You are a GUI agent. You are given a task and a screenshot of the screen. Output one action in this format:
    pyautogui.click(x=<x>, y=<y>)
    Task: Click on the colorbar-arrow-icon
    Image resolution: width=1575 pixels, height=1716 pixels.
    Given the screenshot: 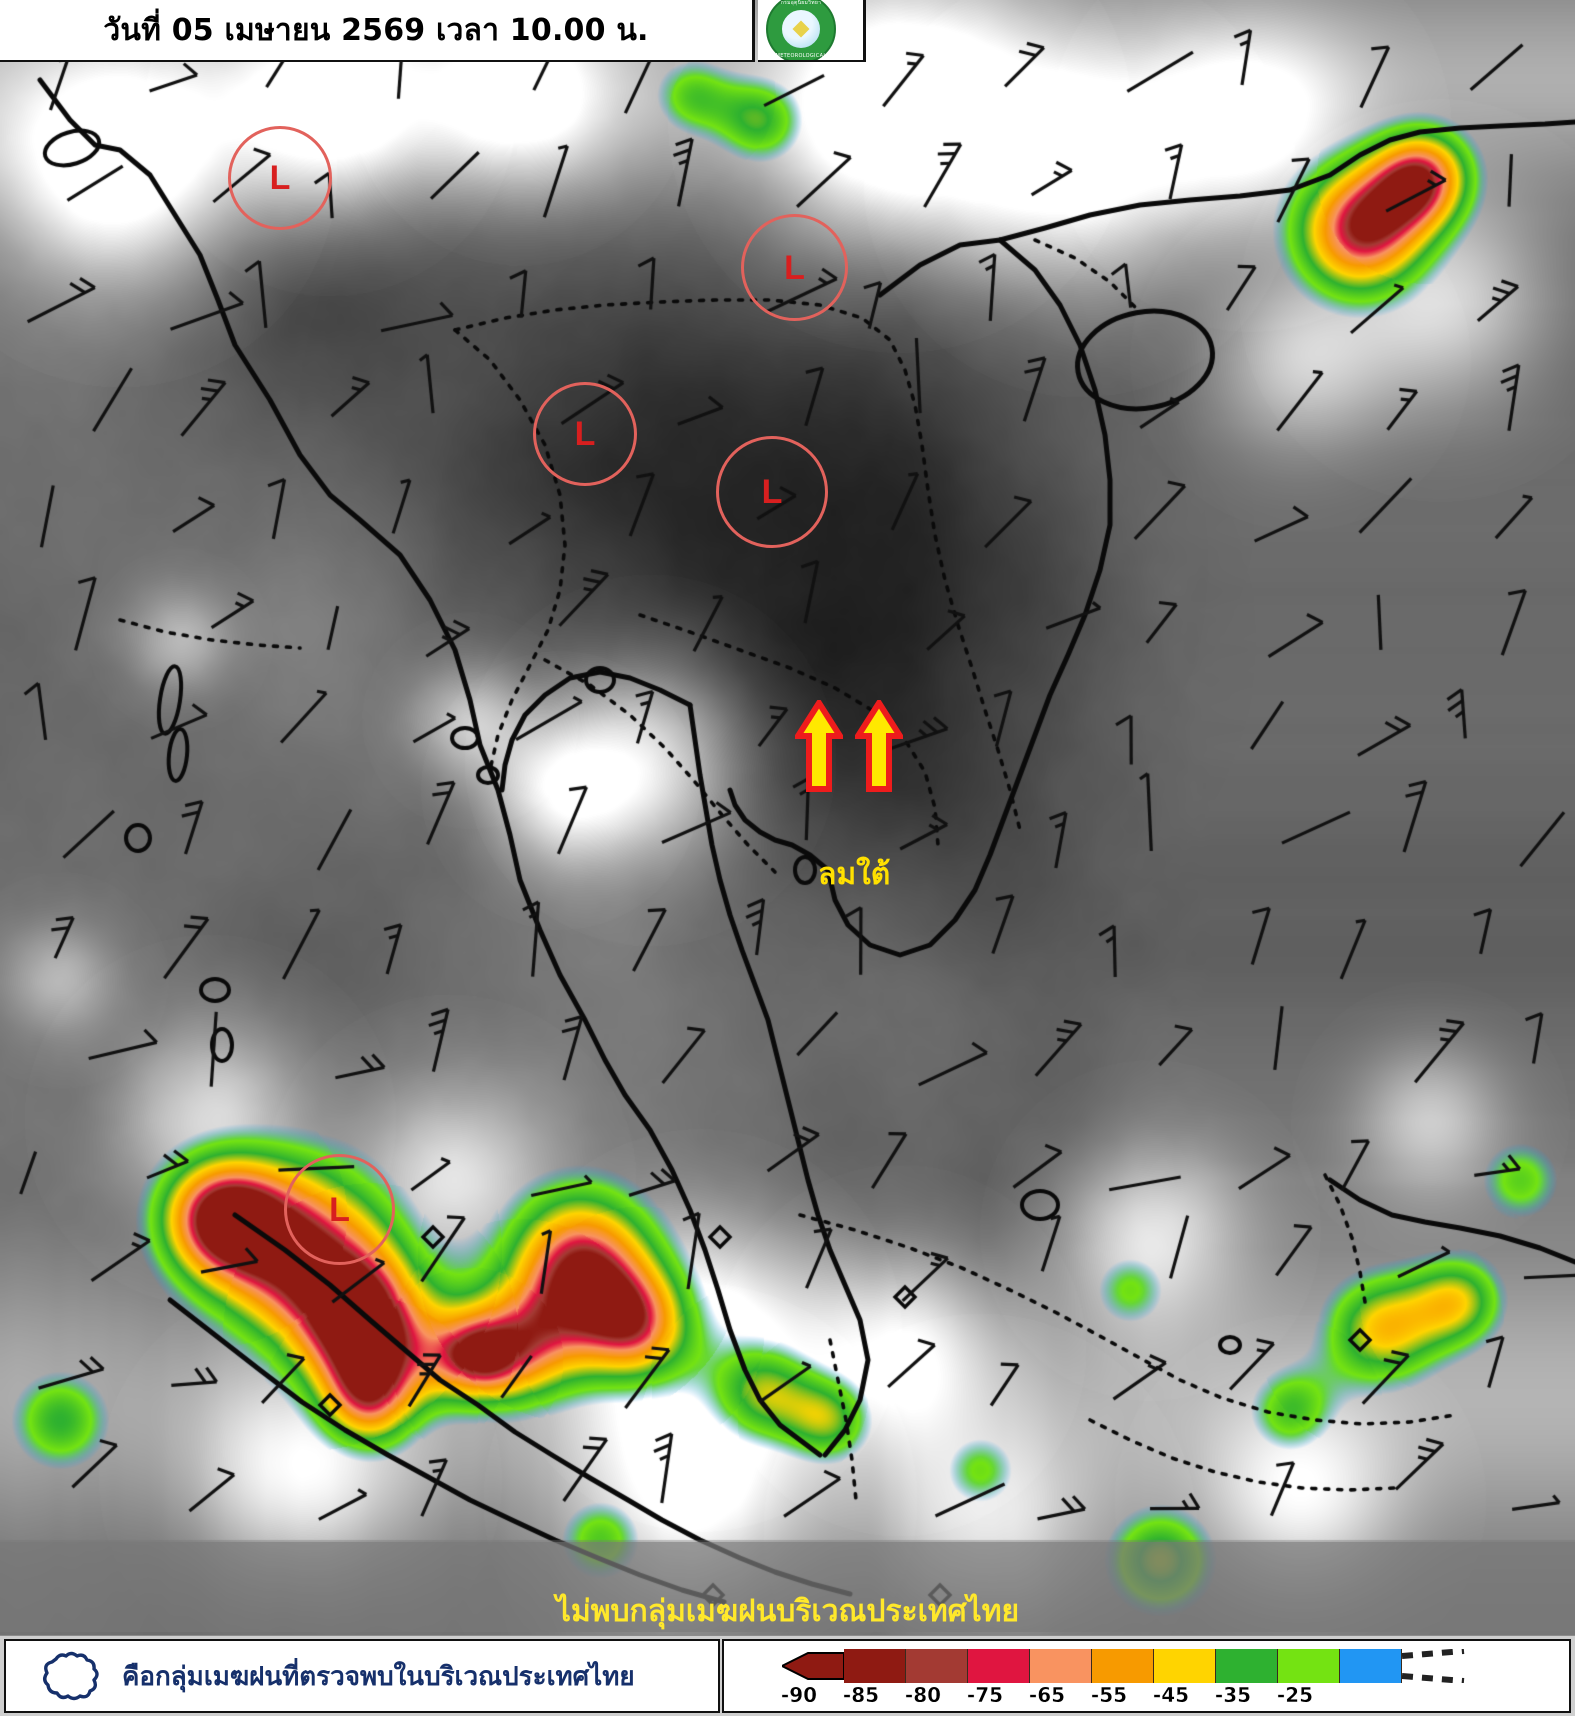 What is the action you would take?
    pyautogui.click(x=813, y=1666)
    